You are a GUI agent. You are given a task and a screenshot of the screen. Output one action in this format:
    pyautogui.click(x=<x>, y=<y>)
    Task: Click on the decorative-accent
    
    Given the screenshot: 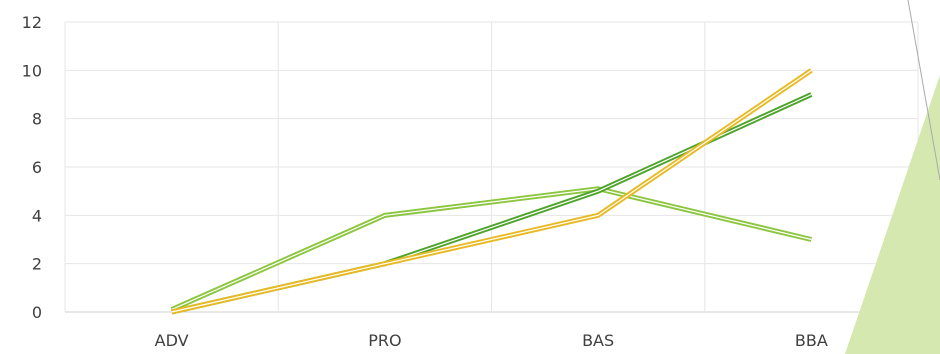 What is the action you would take?
    pyautogui.click(x=892, y=177)
    